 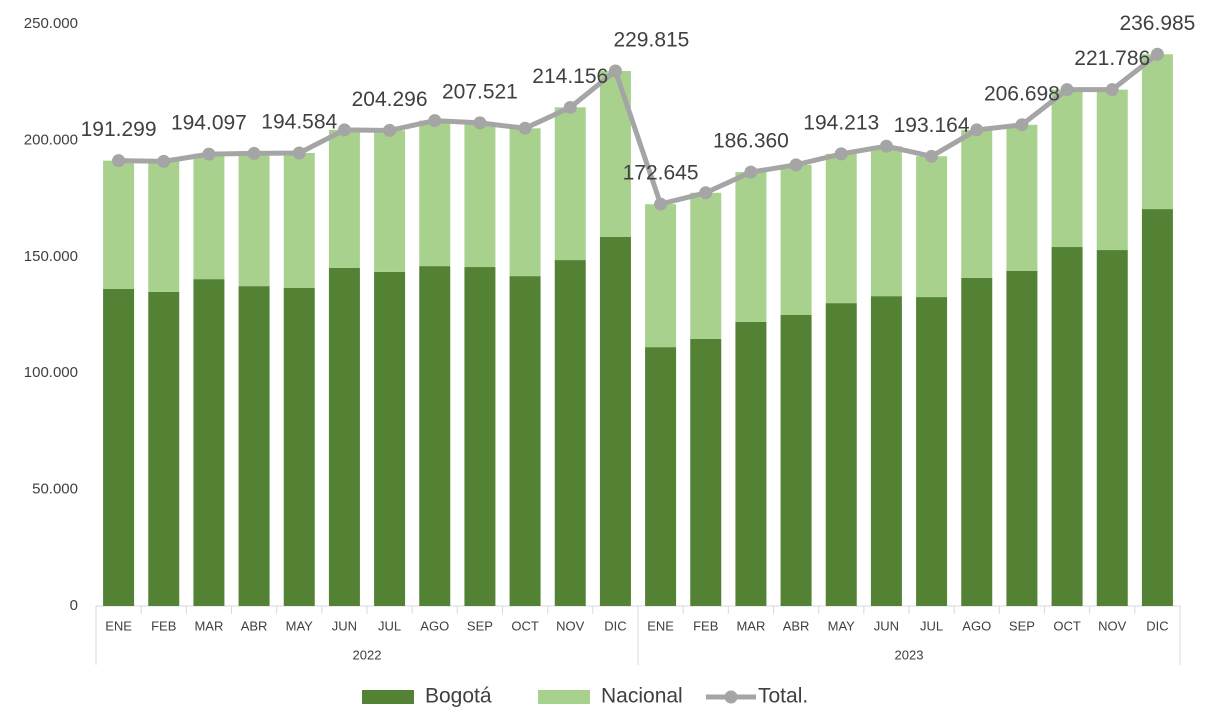 What do you see at coordinates (51, 139) in the screenshot?
I see `y-tick-label: 200.000` at bounding box center [51, 139].